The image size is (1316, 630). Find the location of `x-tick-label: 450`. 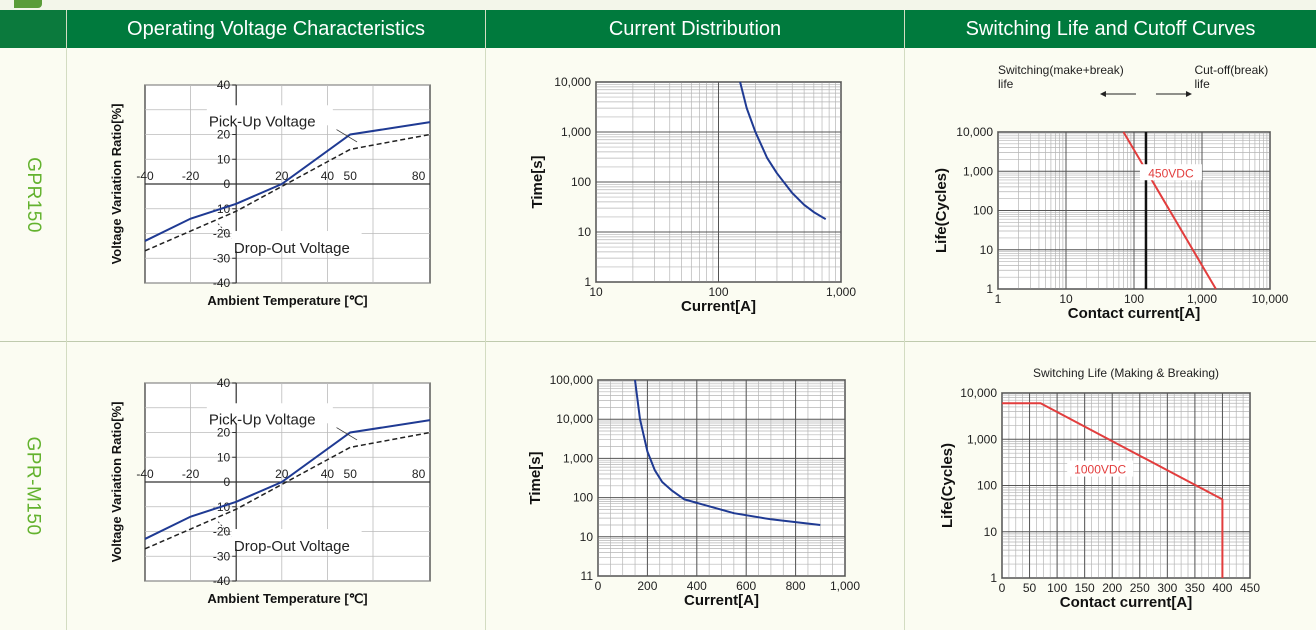

x-tick-label: 450 is located at coordinates (1250, 588).